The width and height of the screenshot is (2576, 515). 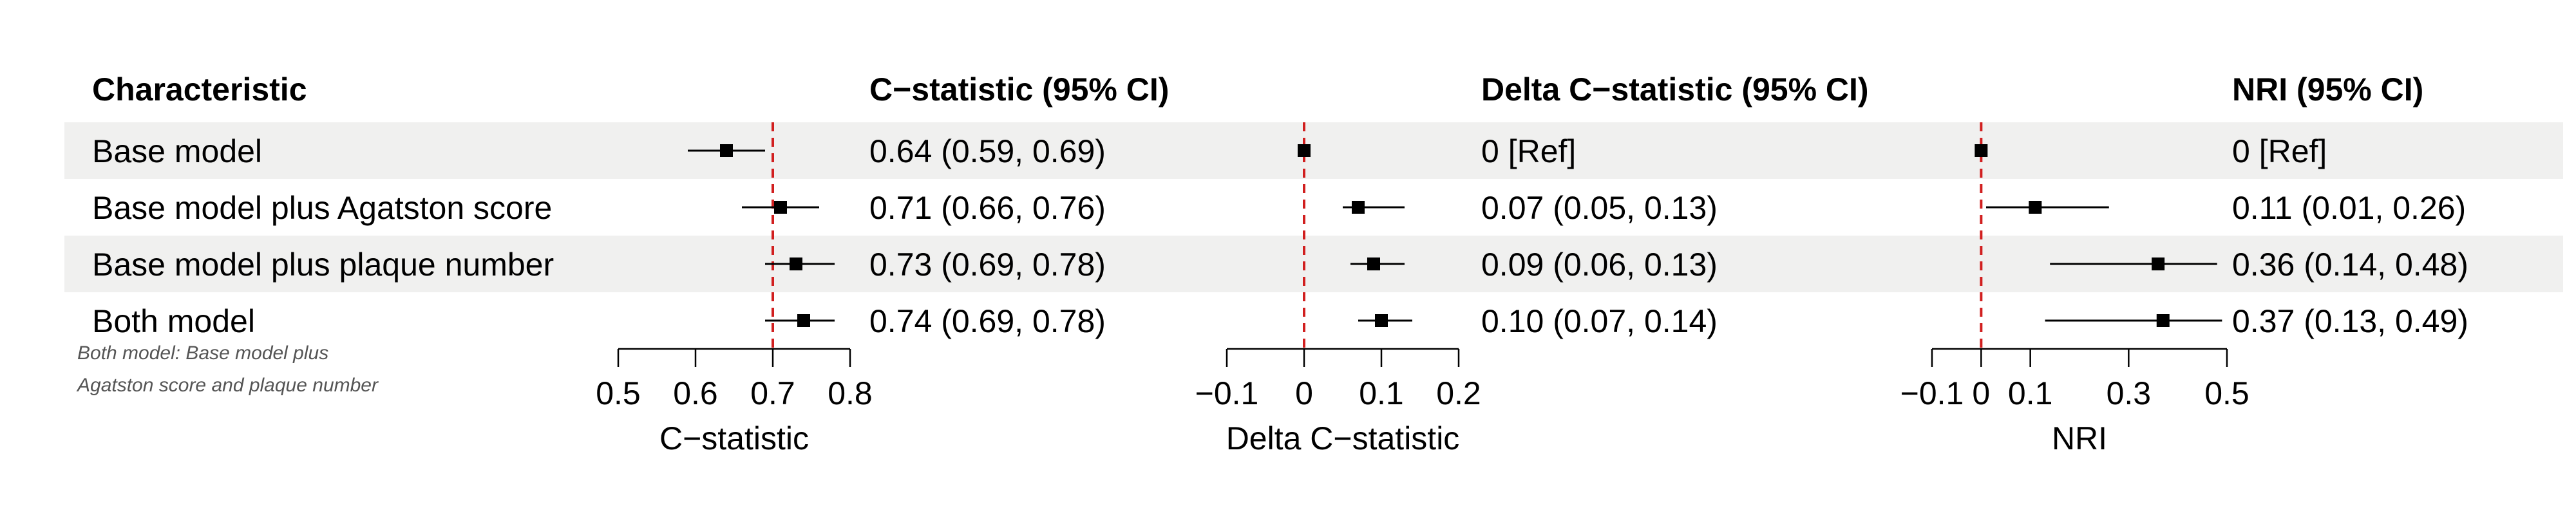 What do you see at coordinates (1459, 393) in the screenshot?
I see `x-tick-label: 0.2` at bounding box center [1459, 393].